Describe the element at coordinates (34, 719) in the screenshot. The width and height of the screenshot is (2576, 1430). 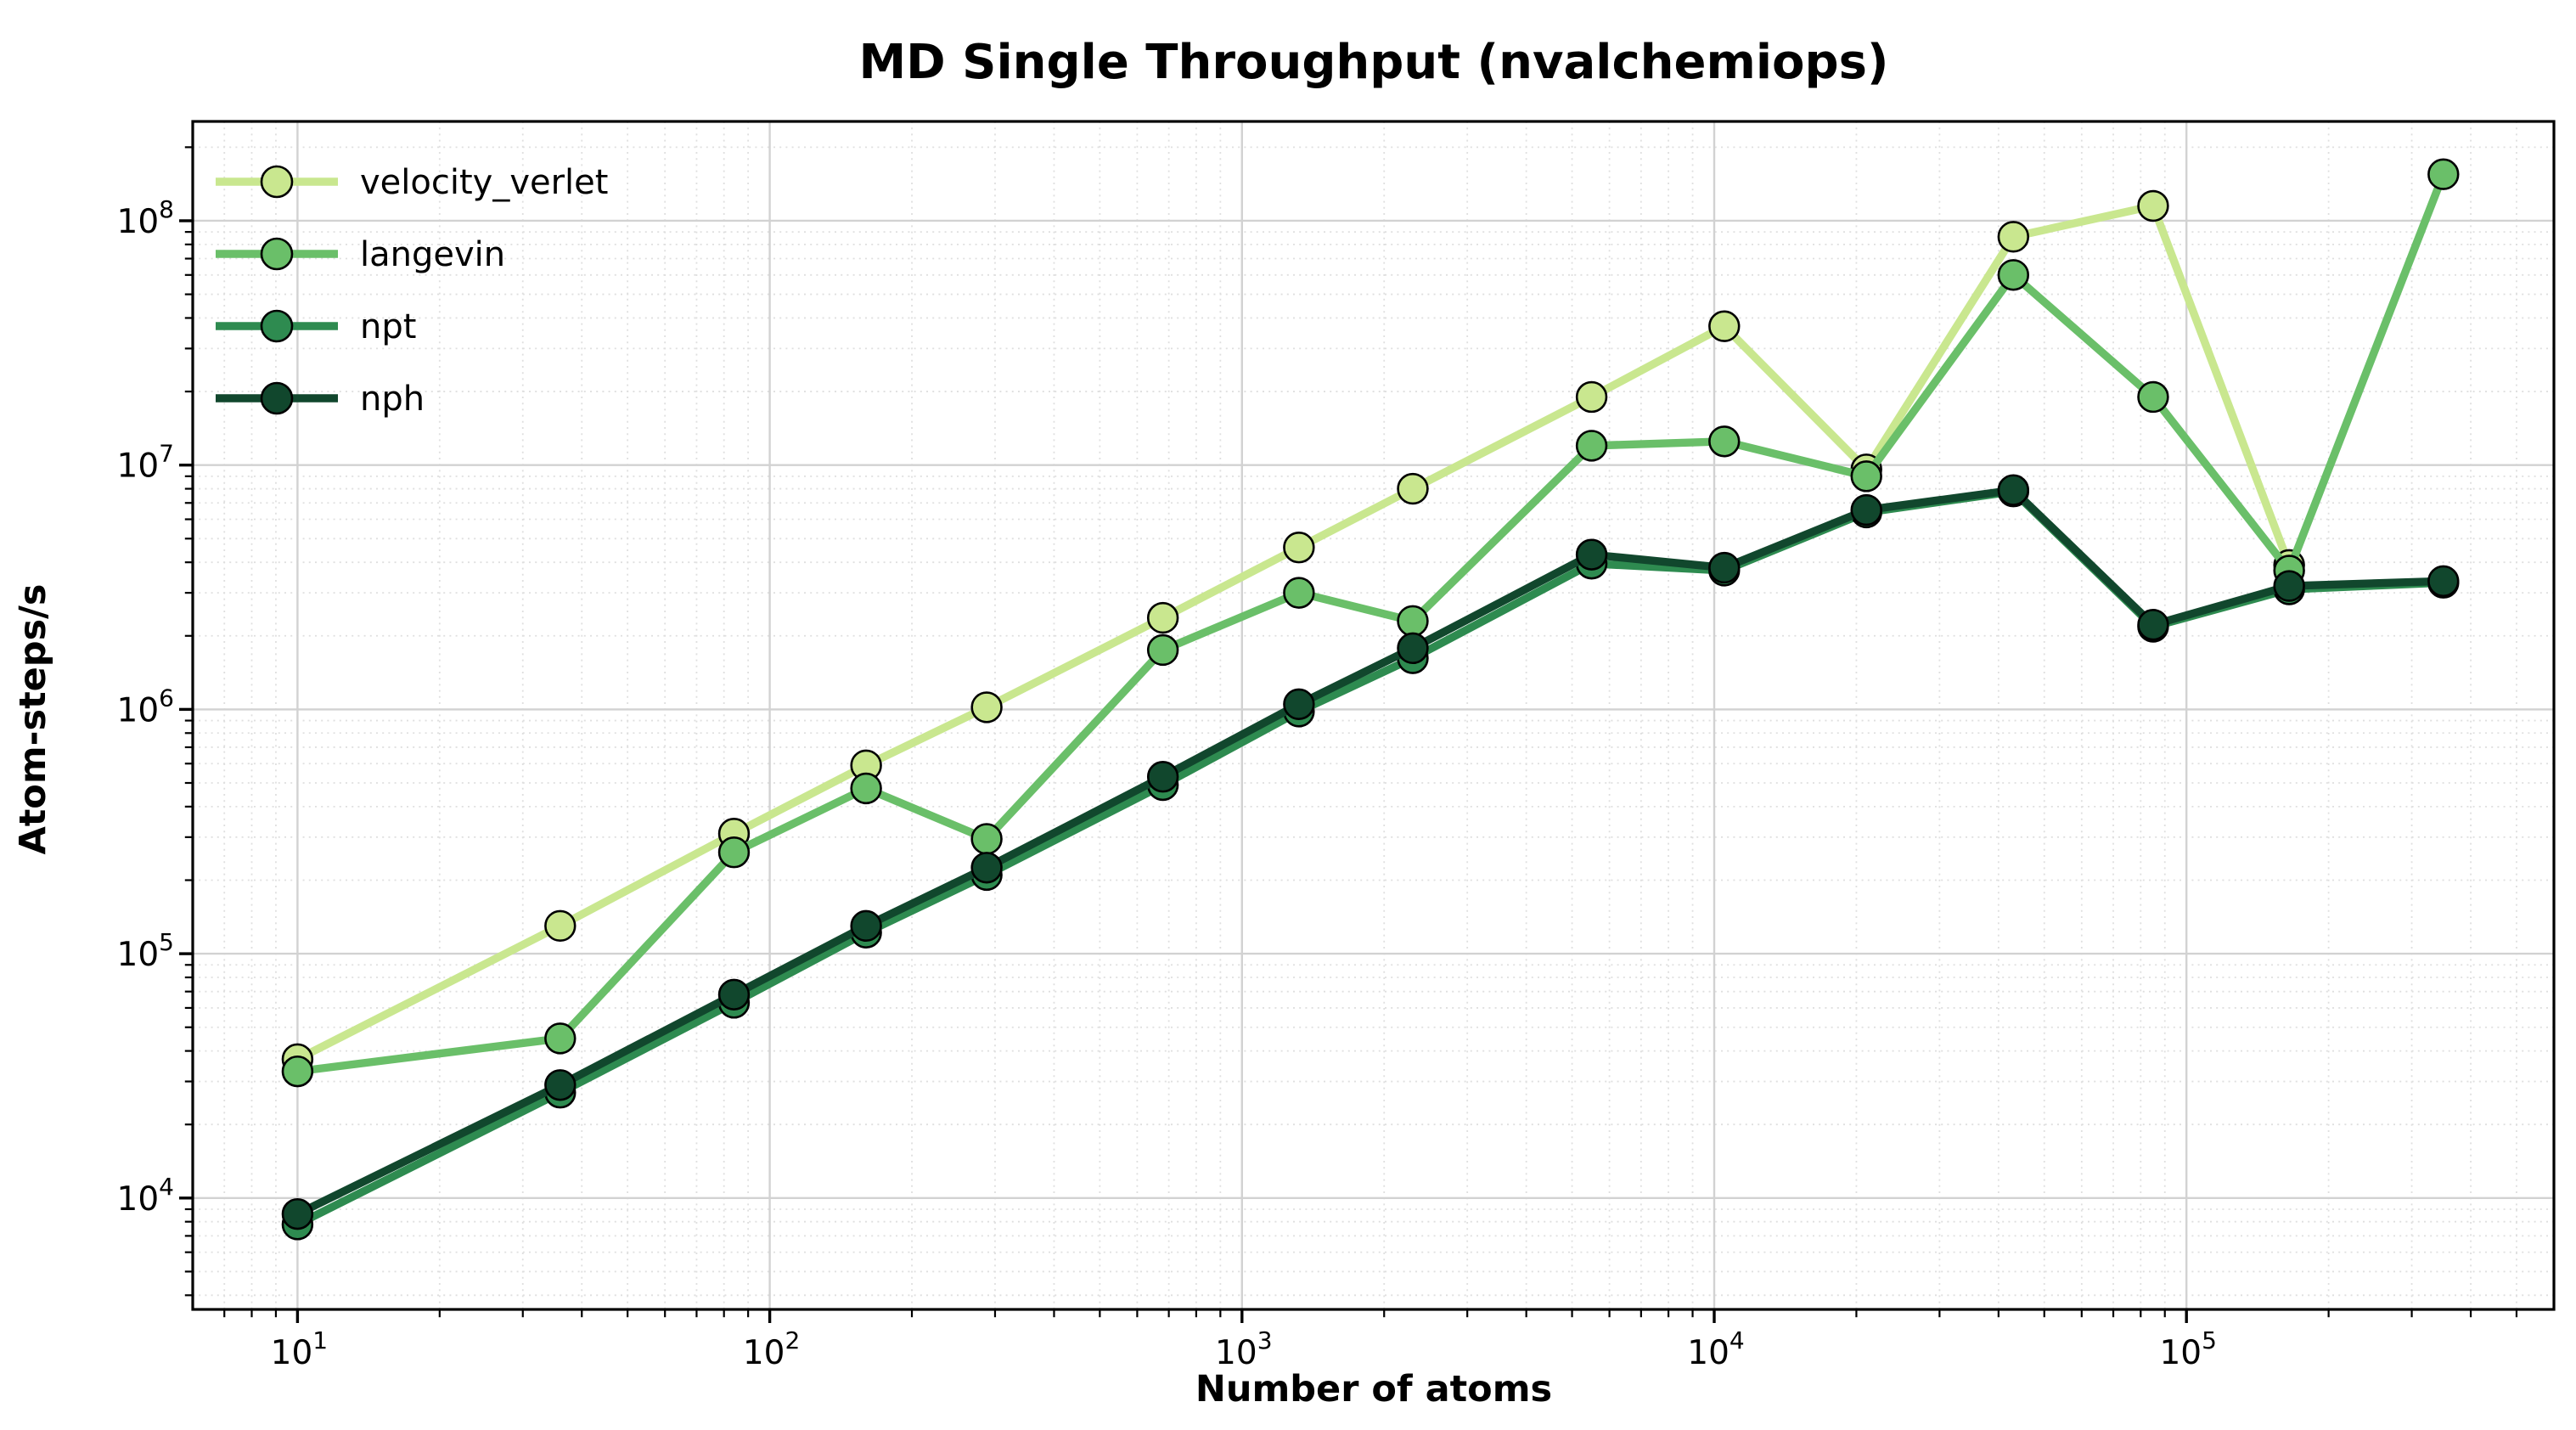
I see `y-axis-label: Atom-steps/s` at that location.